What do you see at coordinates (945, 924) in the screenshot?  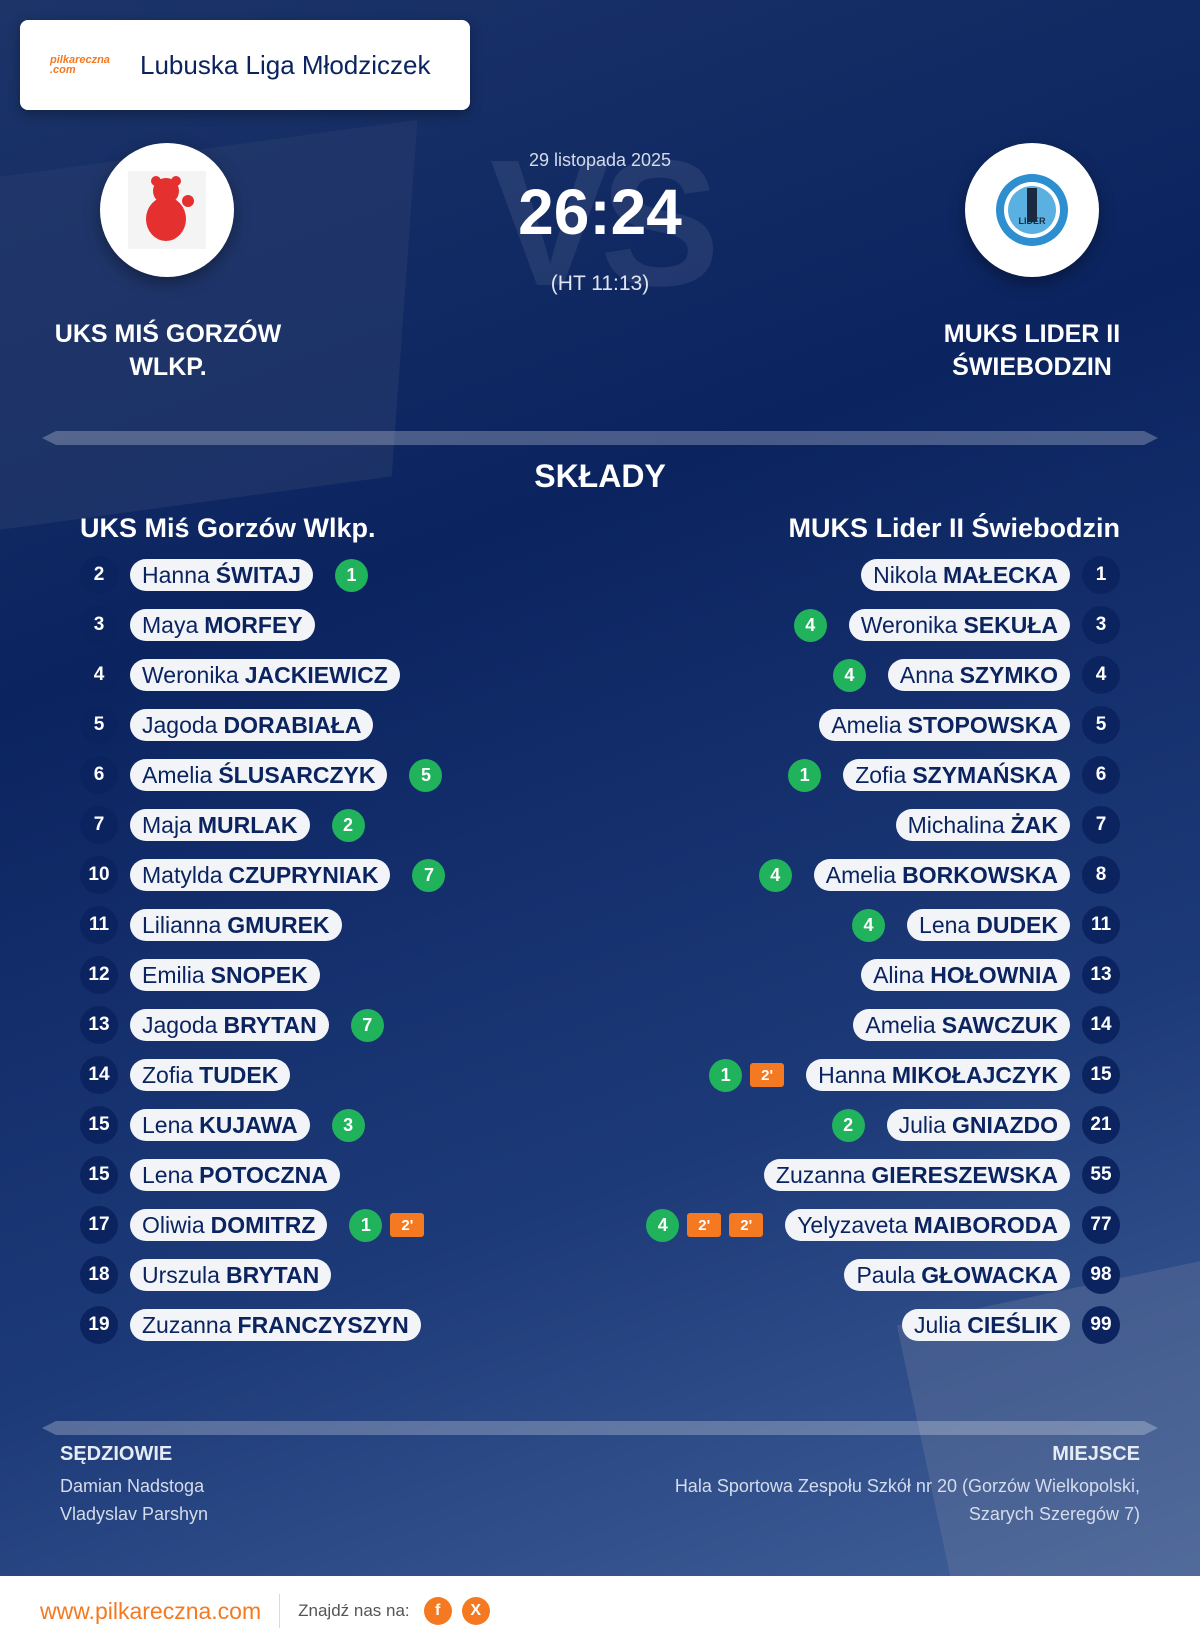 I see `player-first-name: Lena` at bounding box center [945, 924].